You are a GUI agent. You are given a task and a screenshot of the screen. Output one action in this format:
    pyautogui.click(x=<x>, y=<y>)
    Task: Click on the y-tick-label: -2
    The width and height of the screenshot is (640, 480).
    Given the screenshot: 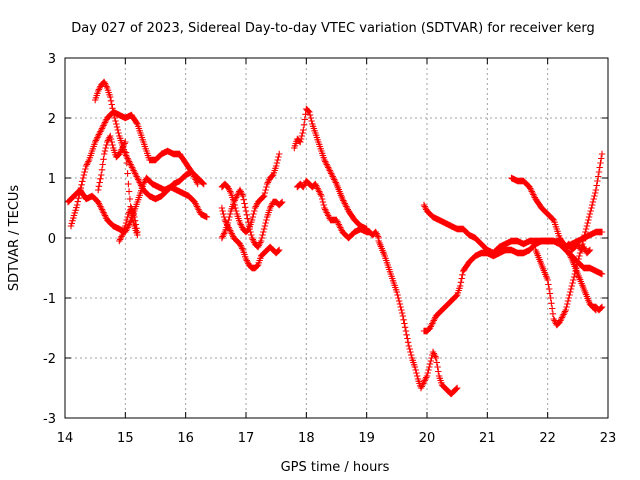 What is the action you would take?
    pyautogui.click(x=49, y=359)
    